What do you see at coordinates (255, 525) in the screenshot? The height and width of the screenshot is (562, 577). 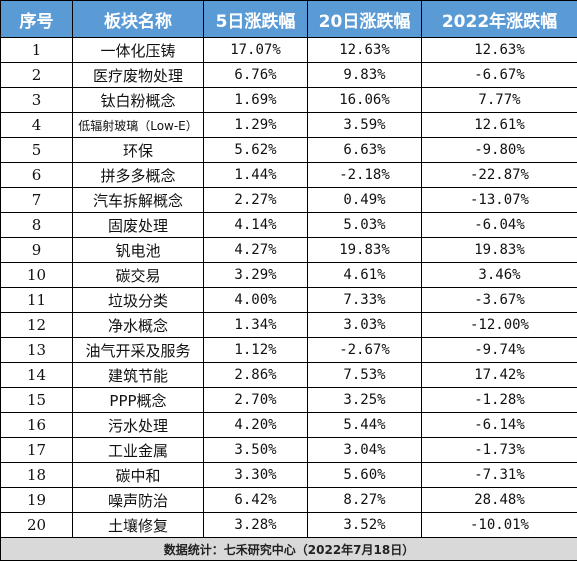 I see `change-5day: 3.28%` at bounding box center [255, 525].